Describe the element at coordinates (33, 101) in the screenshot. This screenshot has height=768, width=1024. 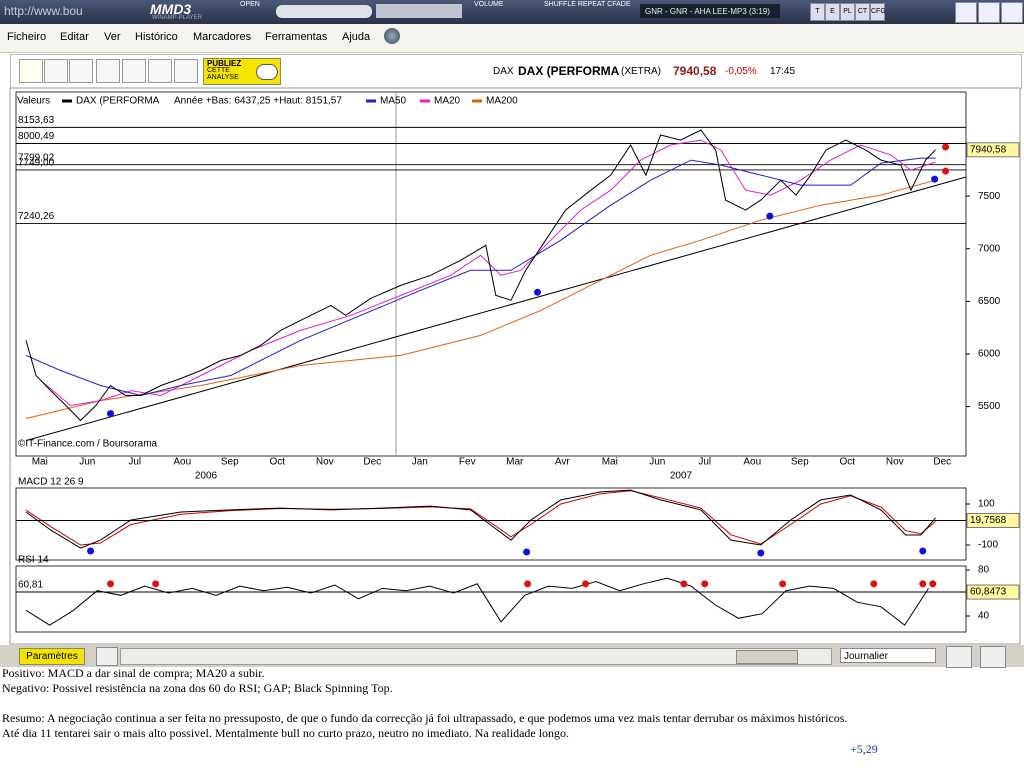
I see `legend-title: Valeurs` at that location.